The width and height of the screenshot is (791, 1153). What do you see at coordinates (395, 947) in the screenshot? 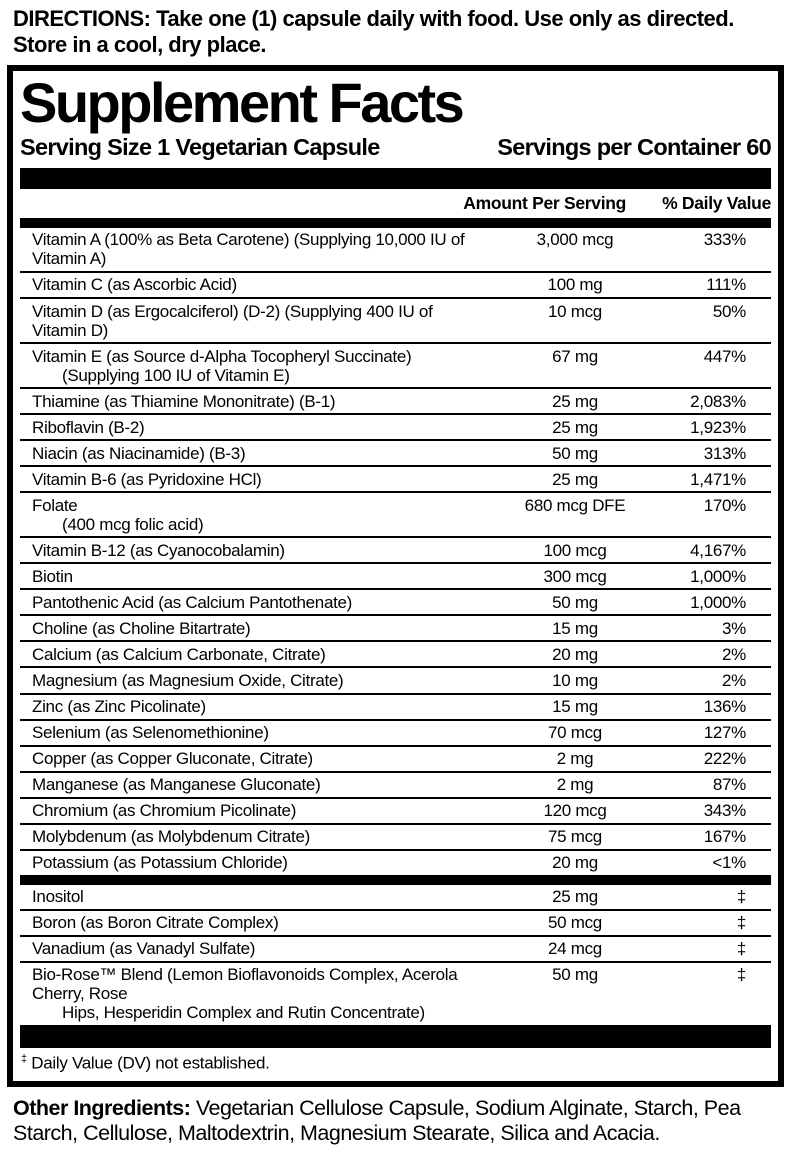
I see `table-row: Vanadium (as Vanadyl Sulfate) 24 mcg ‡` at bounding box center [395, 947].